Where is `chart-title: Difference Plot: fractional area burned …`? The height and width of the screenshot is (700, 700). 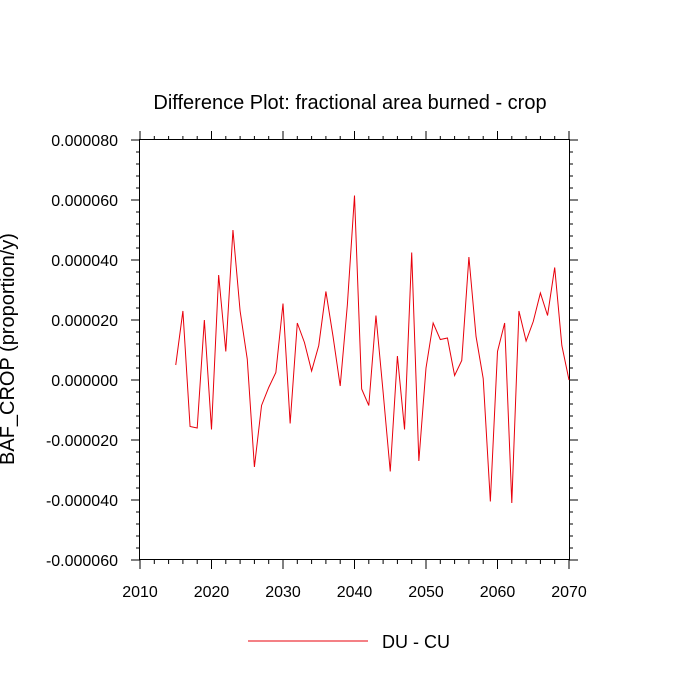 chart-title: Difference Plot: fractional area burned … is located at coordinates (349, 103).